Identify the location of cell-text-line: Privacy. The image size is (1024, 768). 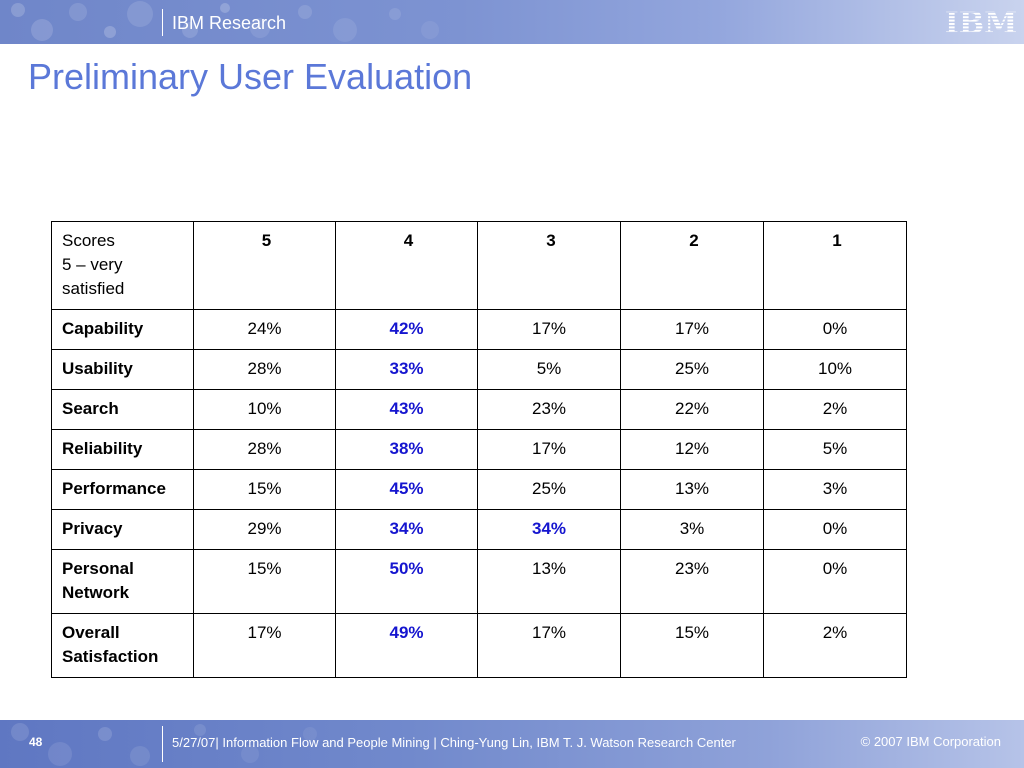
(92, 528).